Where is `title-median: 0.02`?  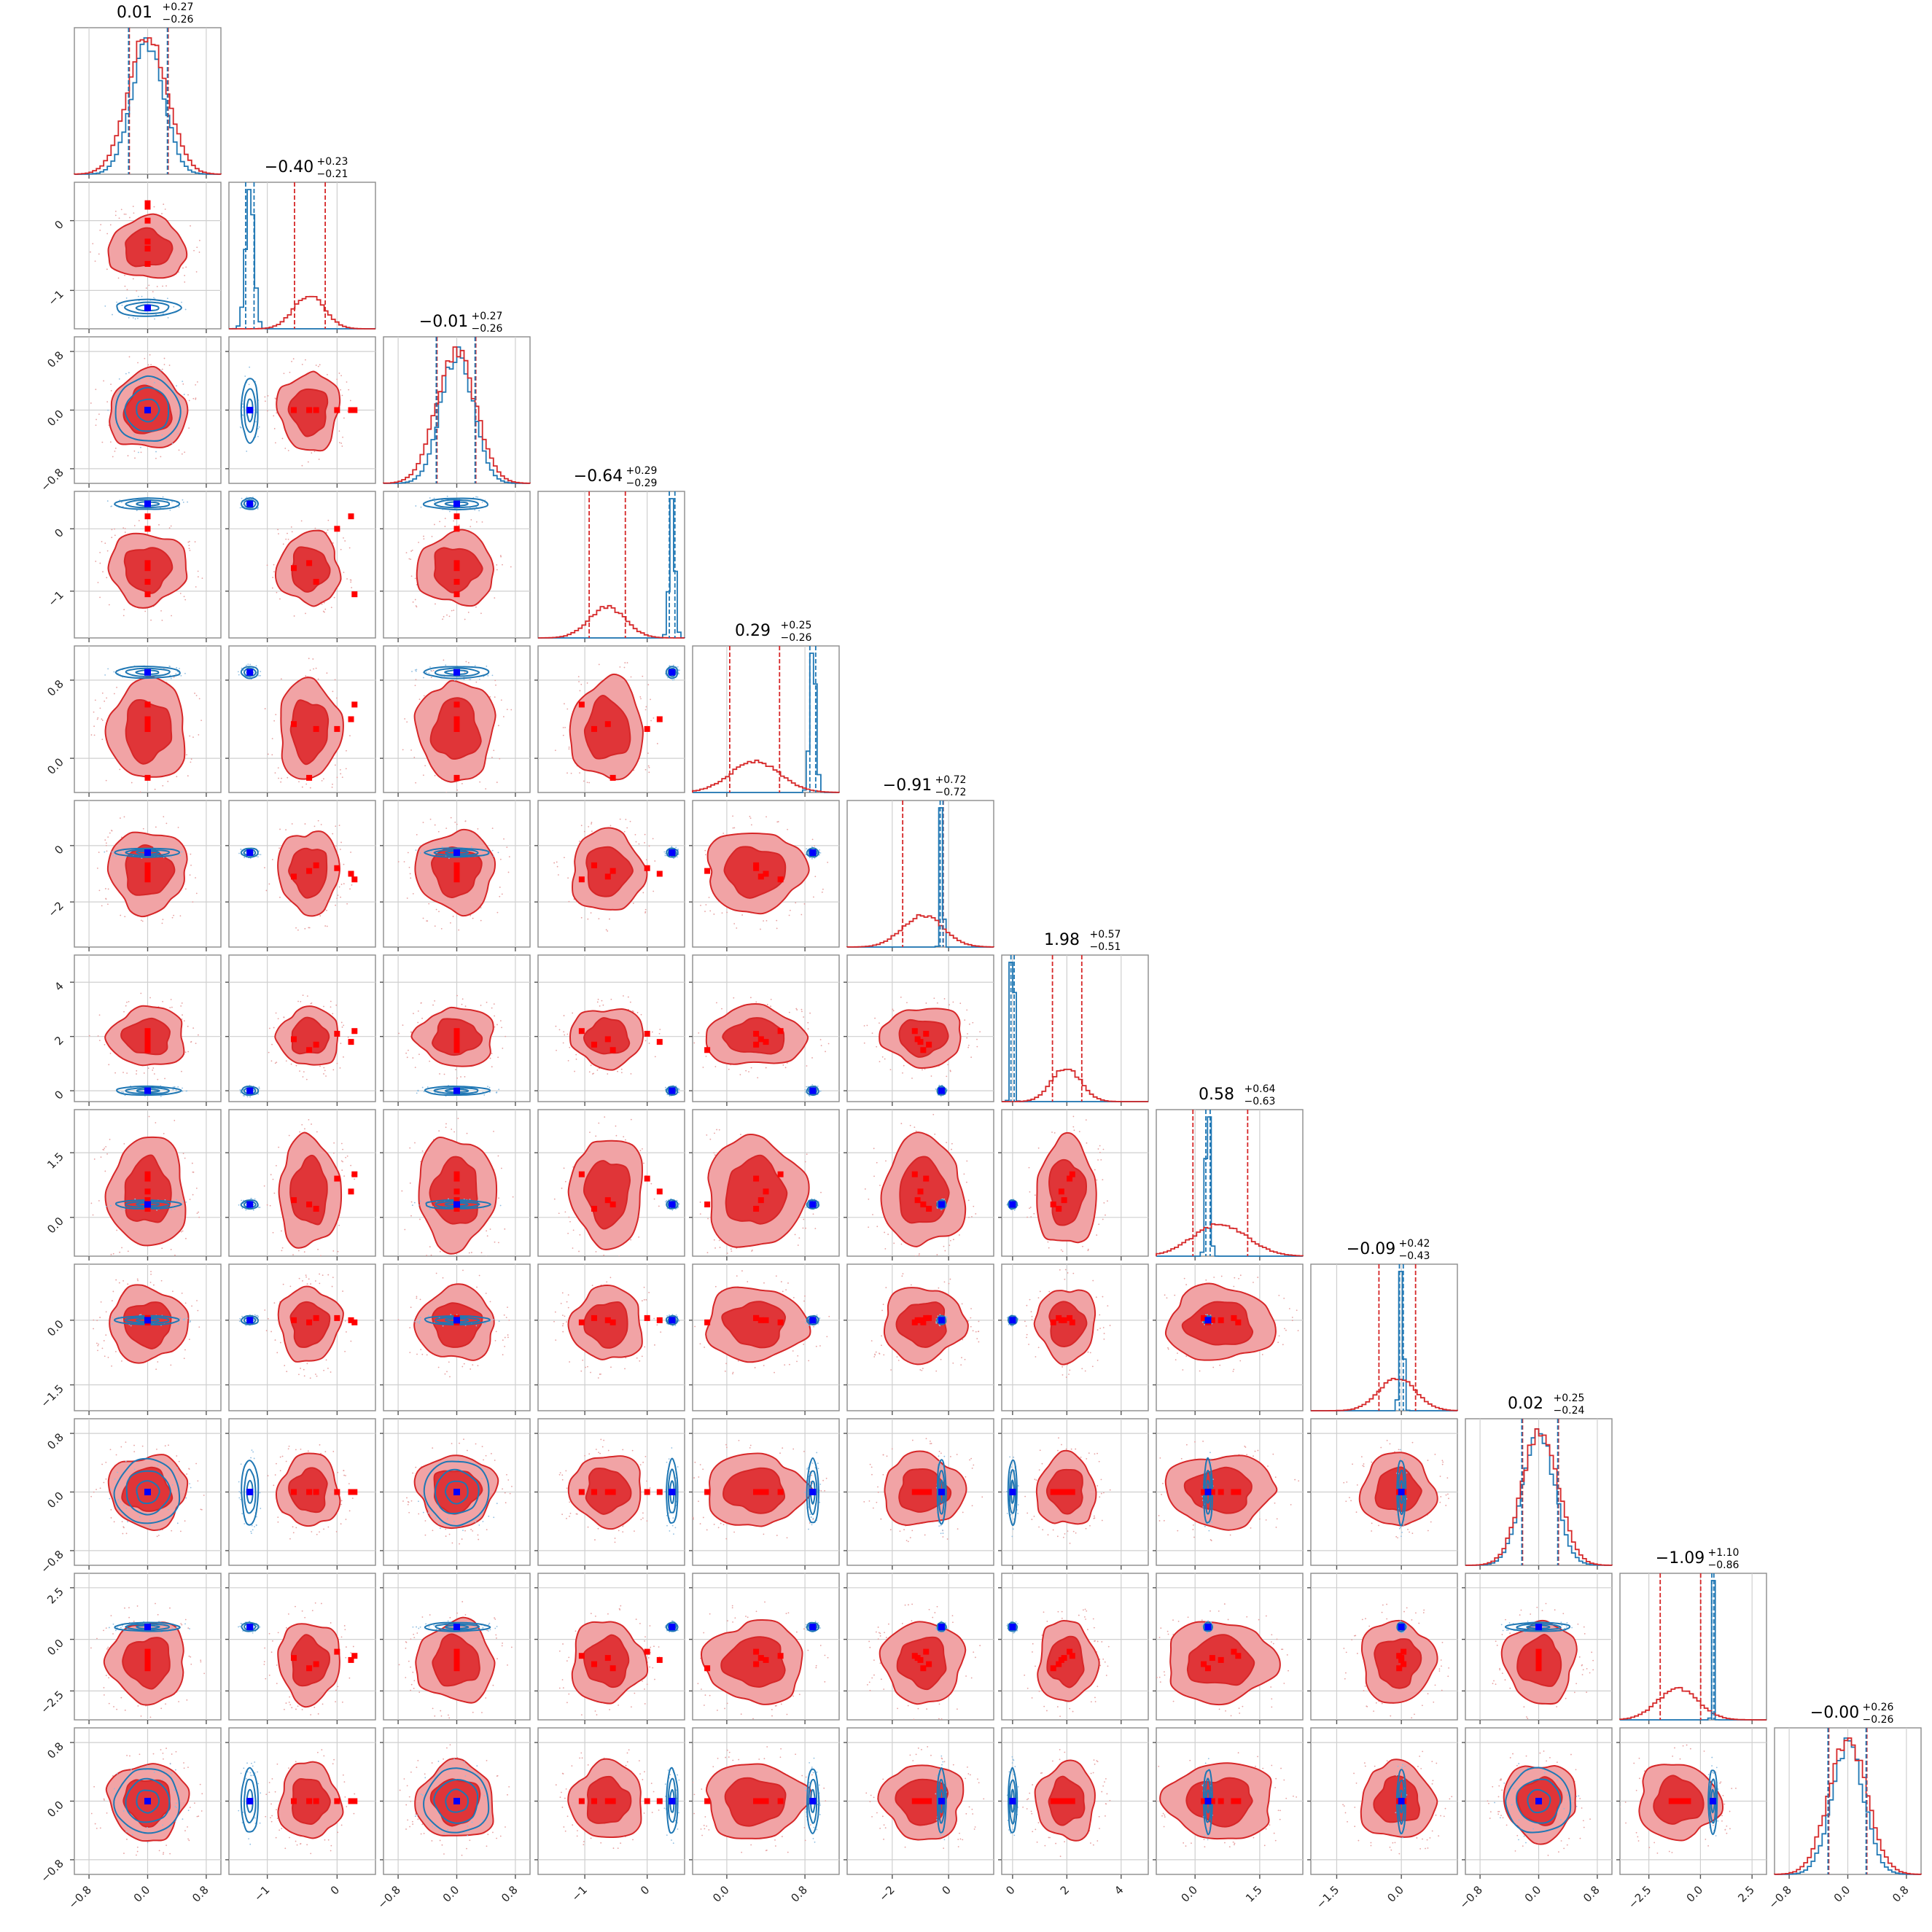 title-median: 0.02 is located at coordinates (1525, 1404).